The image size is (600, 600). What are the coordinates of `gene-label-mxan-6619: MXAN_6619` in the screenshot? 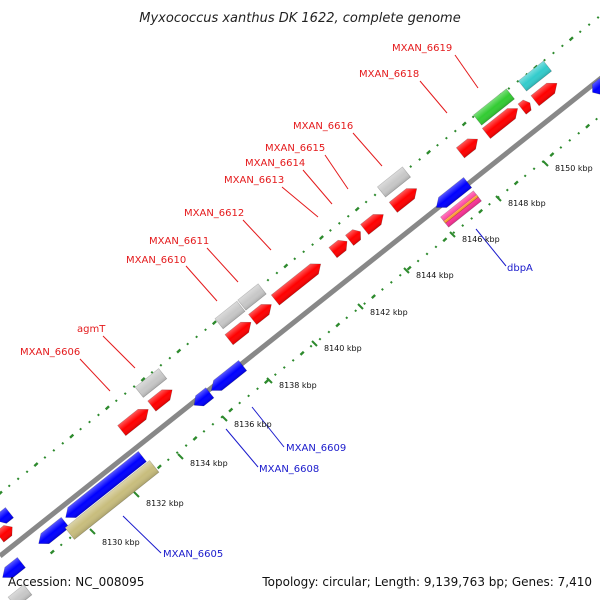 It's located at (422, 48).